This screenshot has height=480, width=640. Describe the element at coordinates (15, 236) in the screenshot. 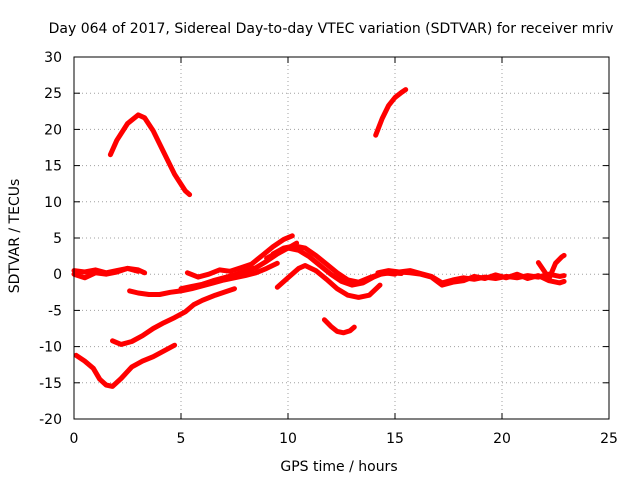

I see `y-axis-label: SDTVAR / TECUs` at that location.